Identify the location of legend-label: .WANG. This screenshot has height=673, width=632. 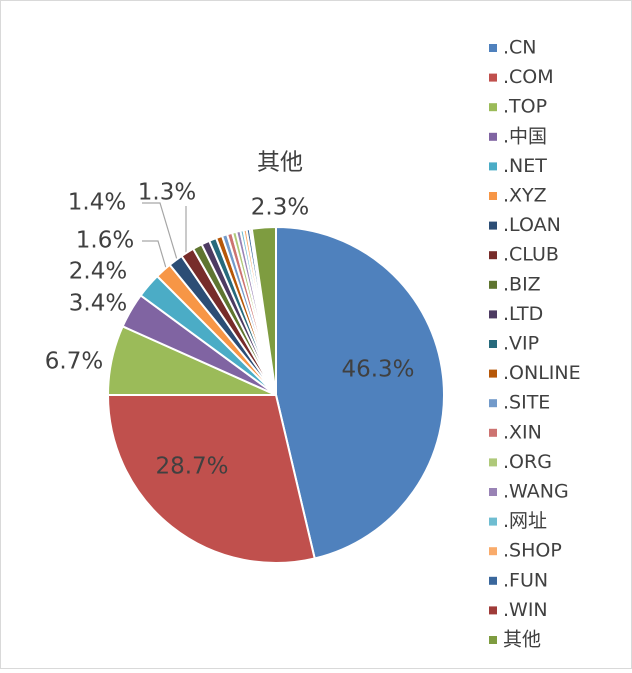
(536, 492).